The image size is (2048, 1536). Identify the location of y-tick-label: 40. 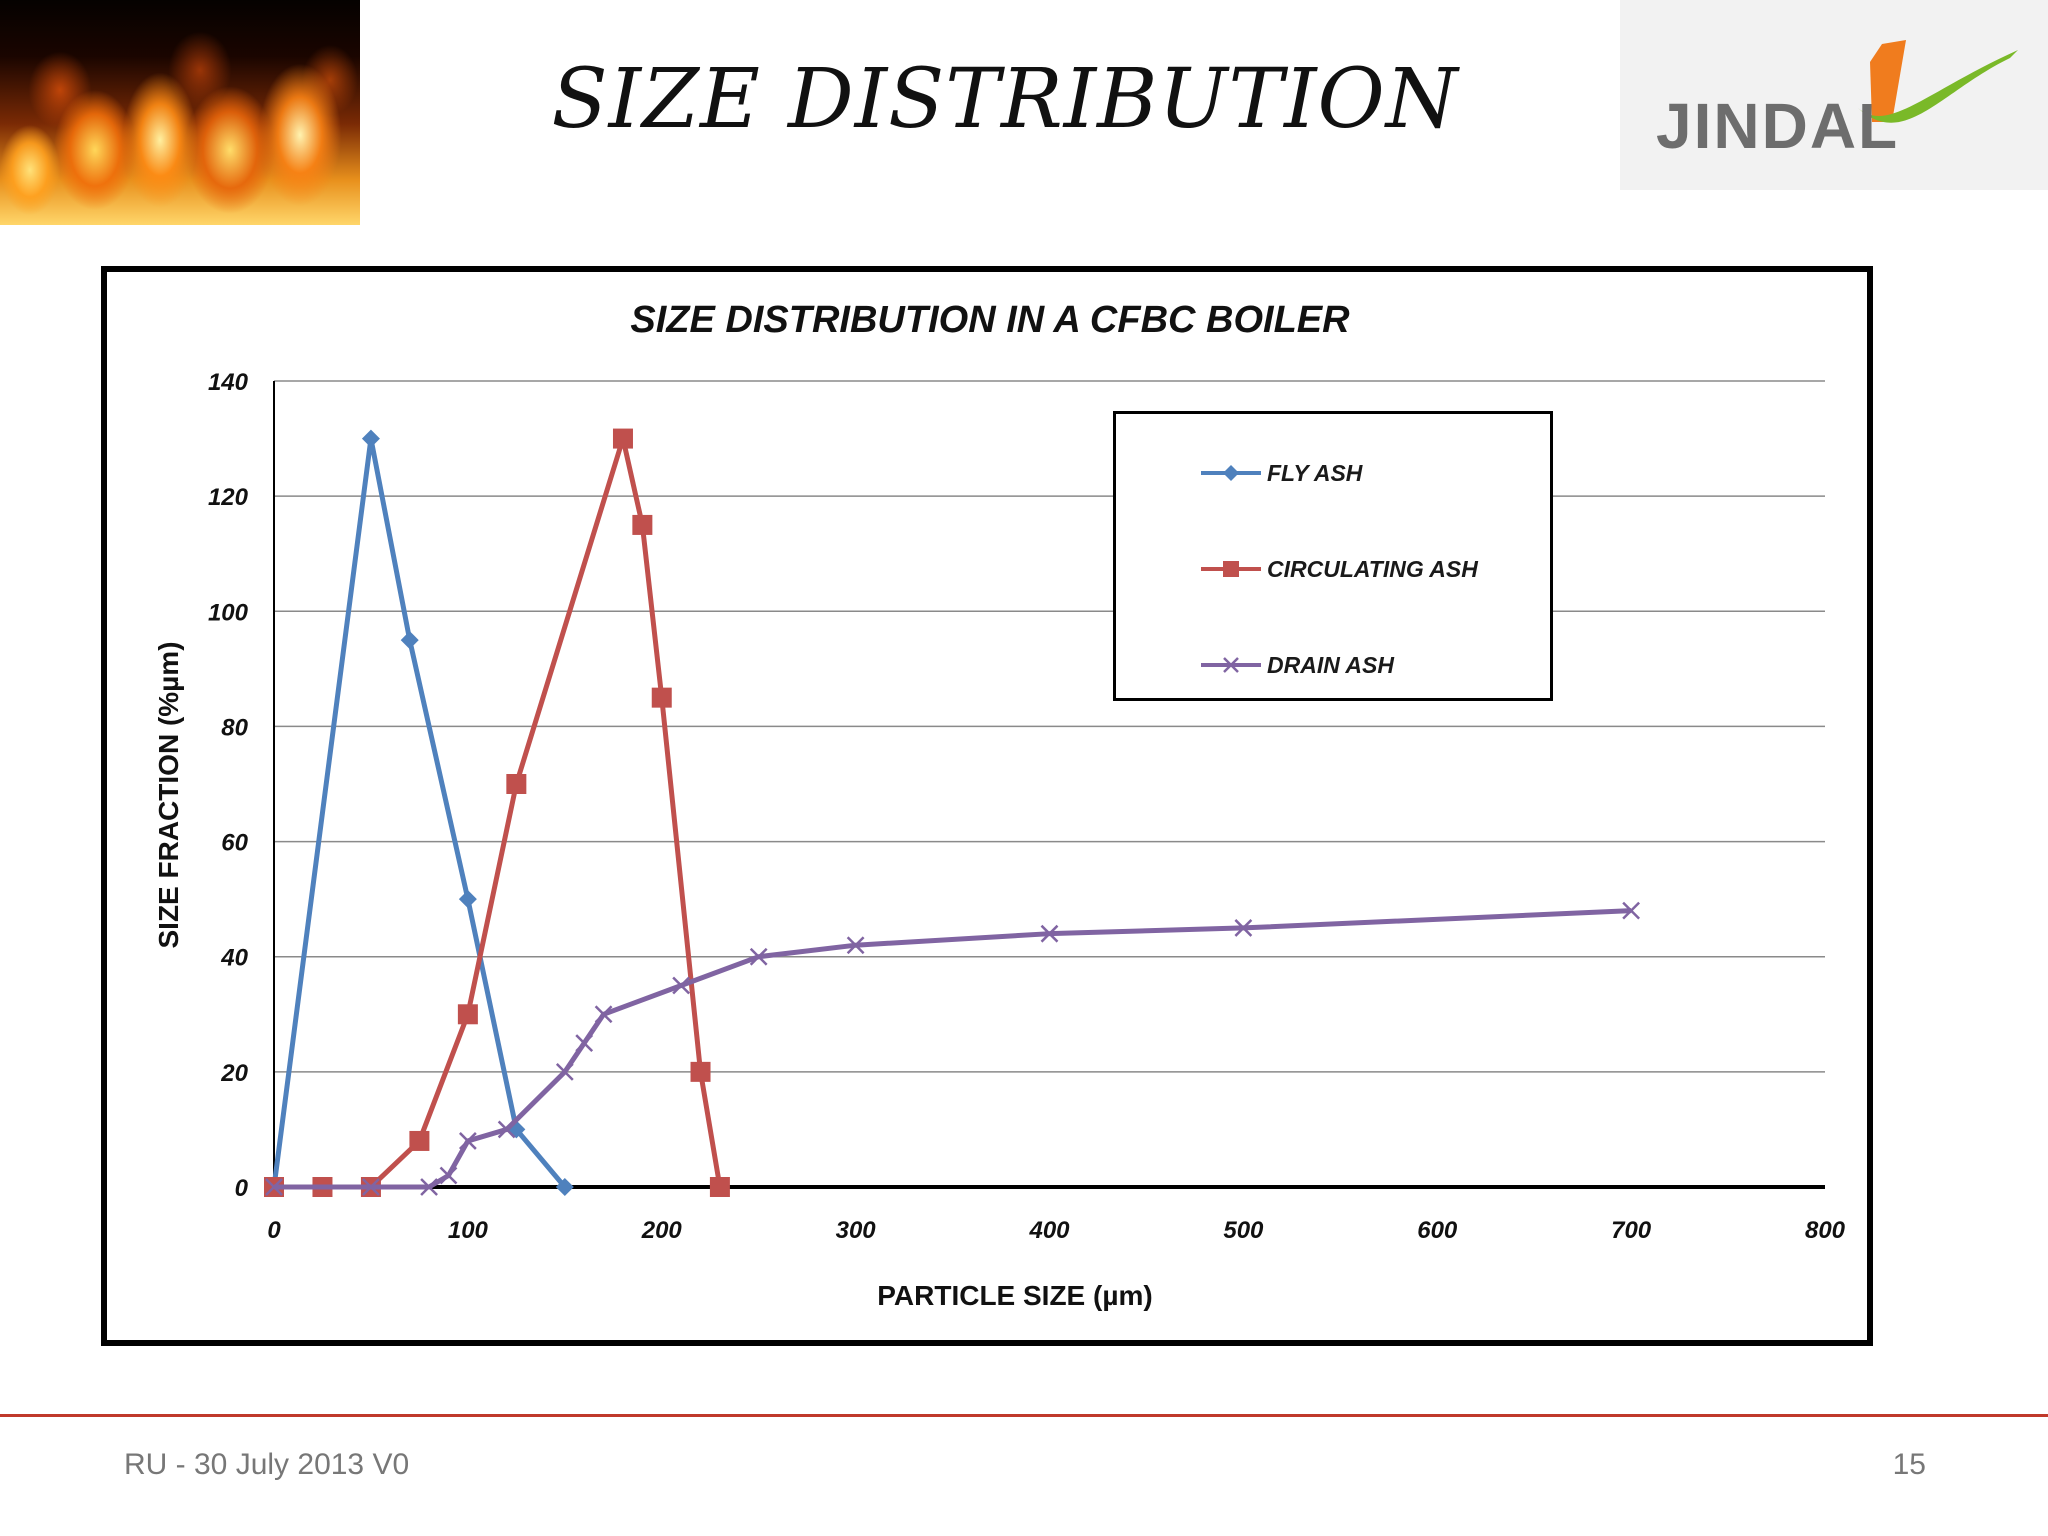
(234, 958).